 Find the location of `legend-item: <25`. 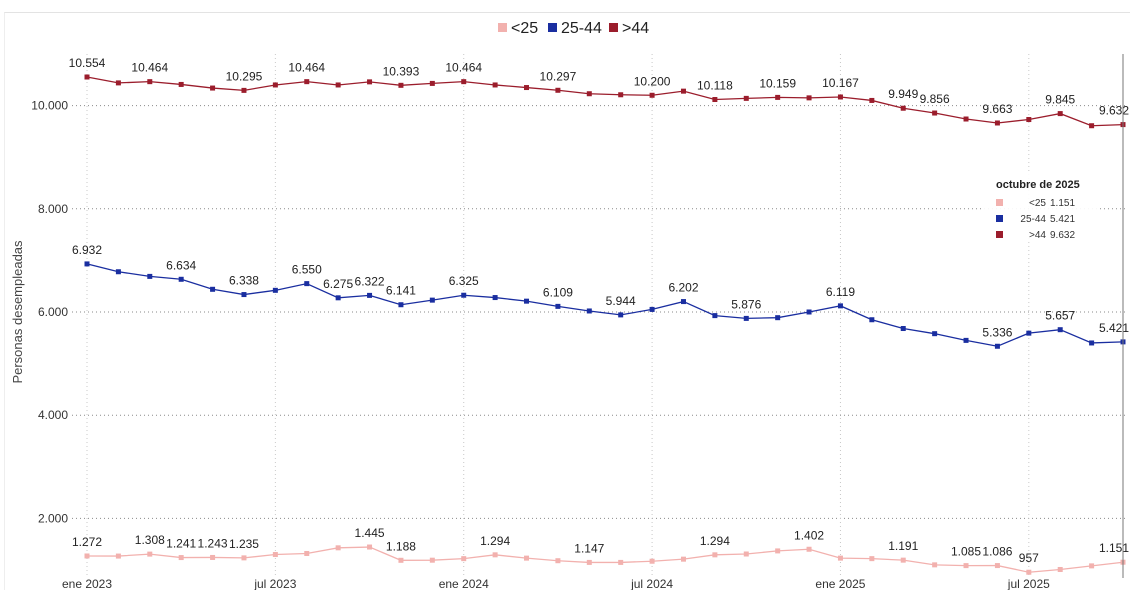

legend-item: <25 is located at coordinates (518, 28).